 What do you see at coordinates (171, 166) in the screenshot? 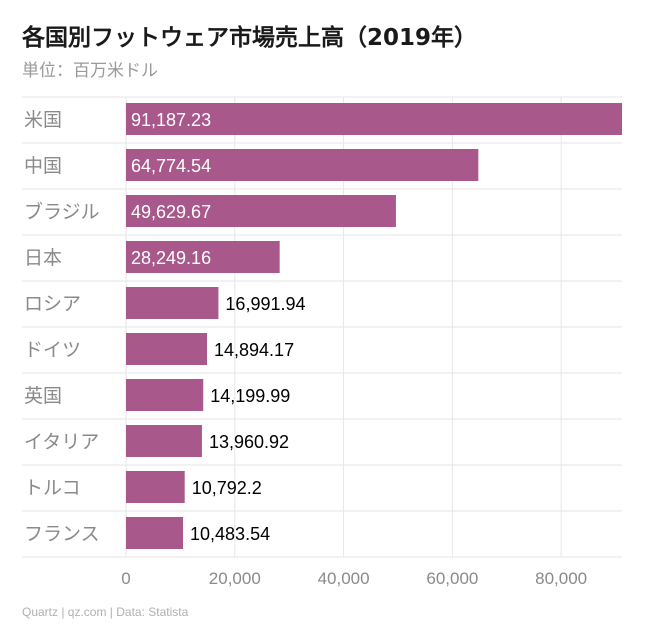
I see `value-label: 64,774.54` at bounding box center [171, 166].